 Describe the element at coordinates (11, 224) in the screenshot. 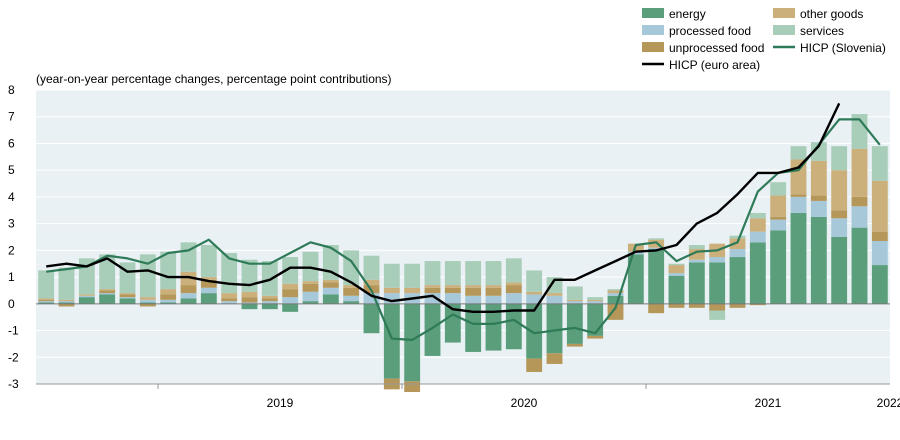

I see `y-tick-label: 3` at that location.